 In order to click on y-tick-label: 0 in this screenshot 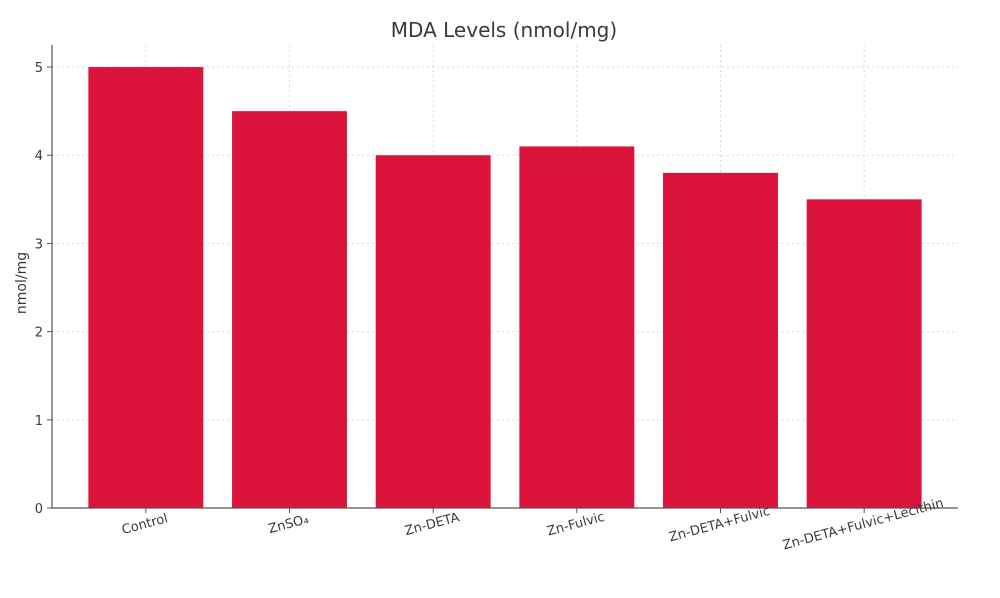, I will do `click(39, 509)`.